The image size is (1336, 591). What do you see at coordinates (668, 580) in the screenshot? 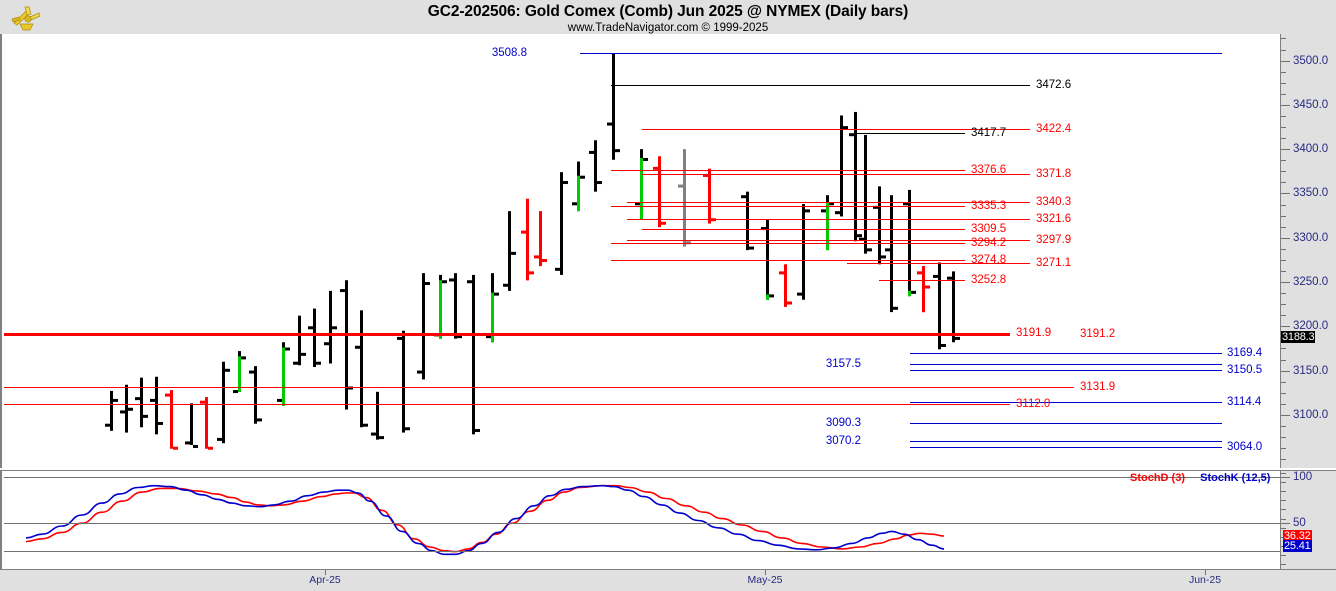
I see `date-axis: Apr-25 May-25 Jun-25` at bounding box center [668, 580].